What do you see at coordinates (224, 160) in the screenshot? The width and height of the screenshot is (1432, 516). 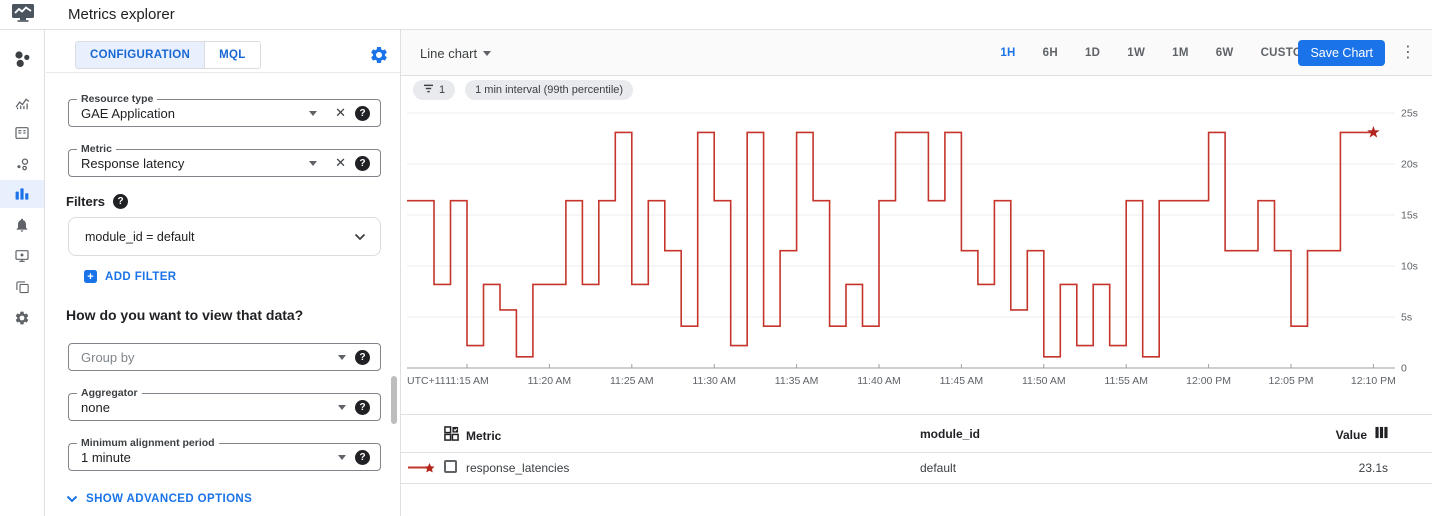 I see `metric-field: Metric Response latency ✕ ?` at bounding box center [224, 160].